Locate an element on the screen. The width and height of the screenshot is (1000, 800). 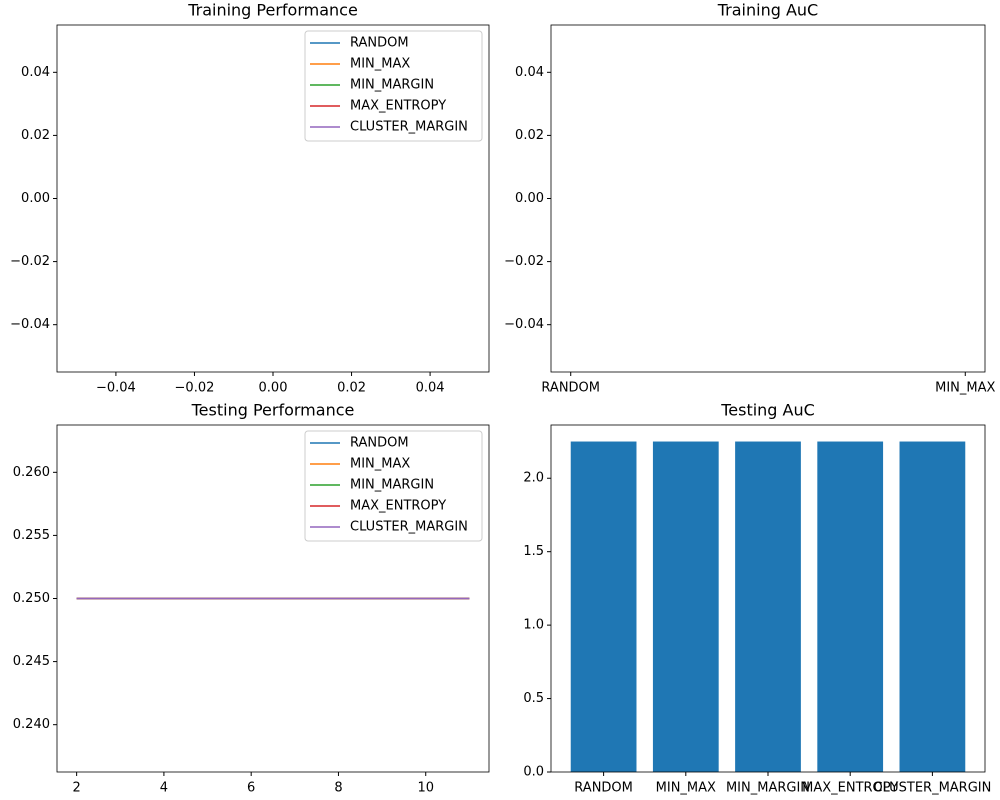
y-tick-label: 1.5 is located at coordinates (533, 551).